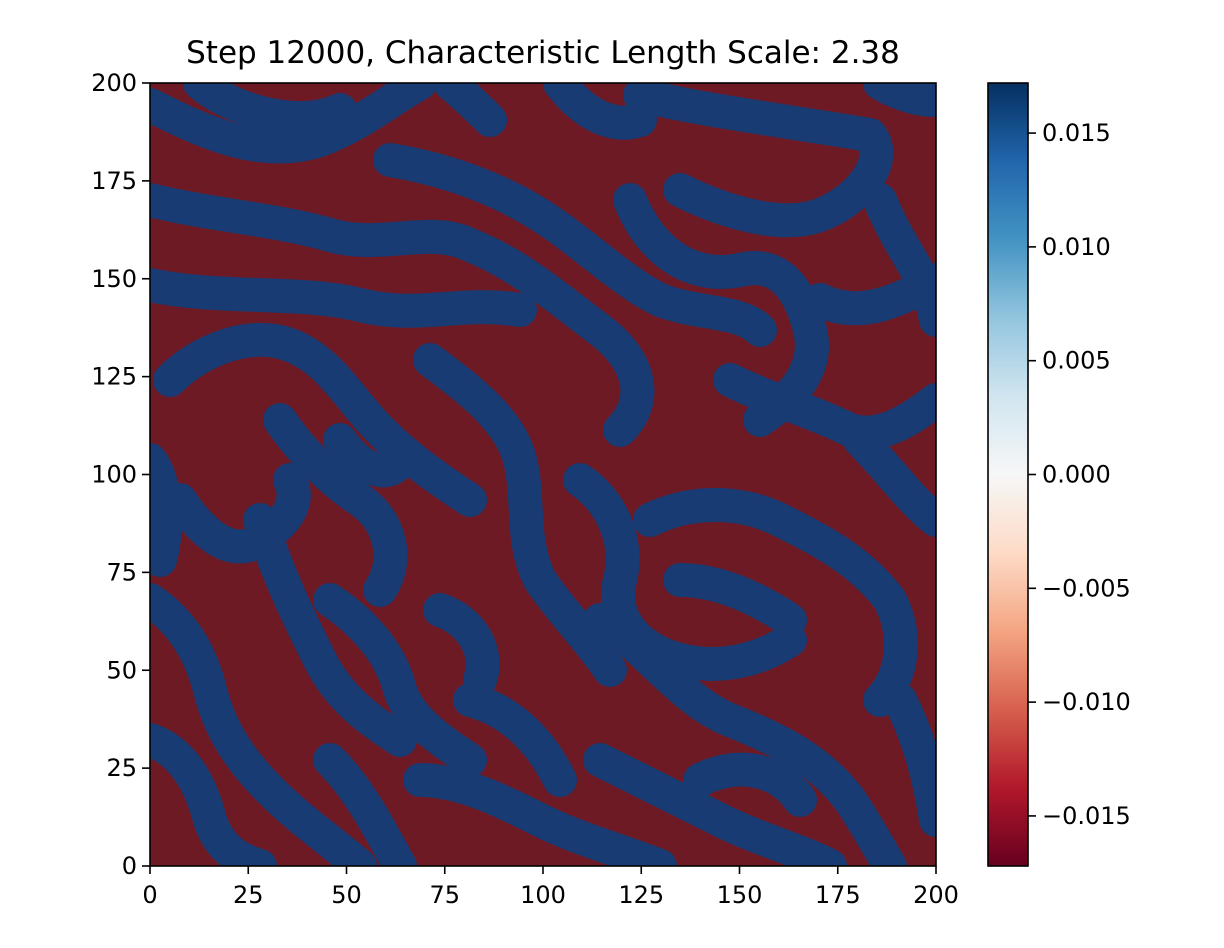  I want to click on colorbar-gradient, so click(1008, 474).